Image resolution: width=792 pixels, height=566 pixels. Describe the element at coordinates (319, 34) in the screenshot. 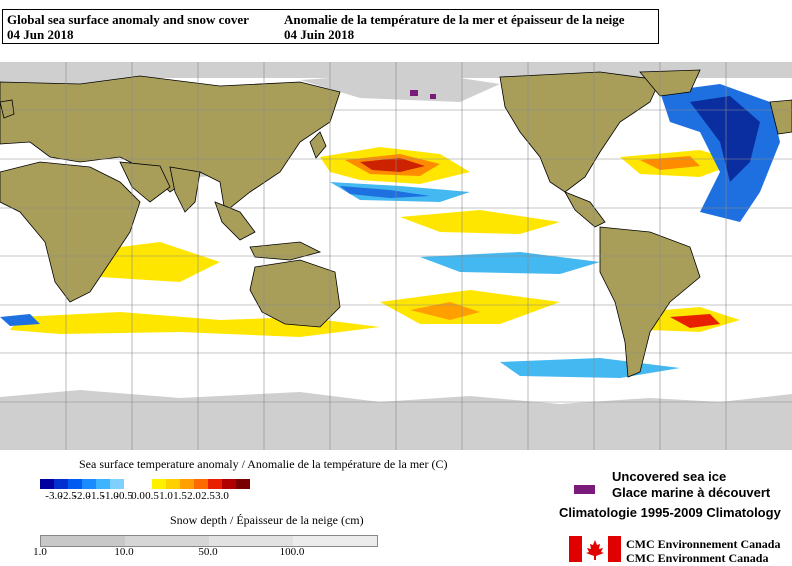

I see `date-french: 04 Juin 2018` at that location.